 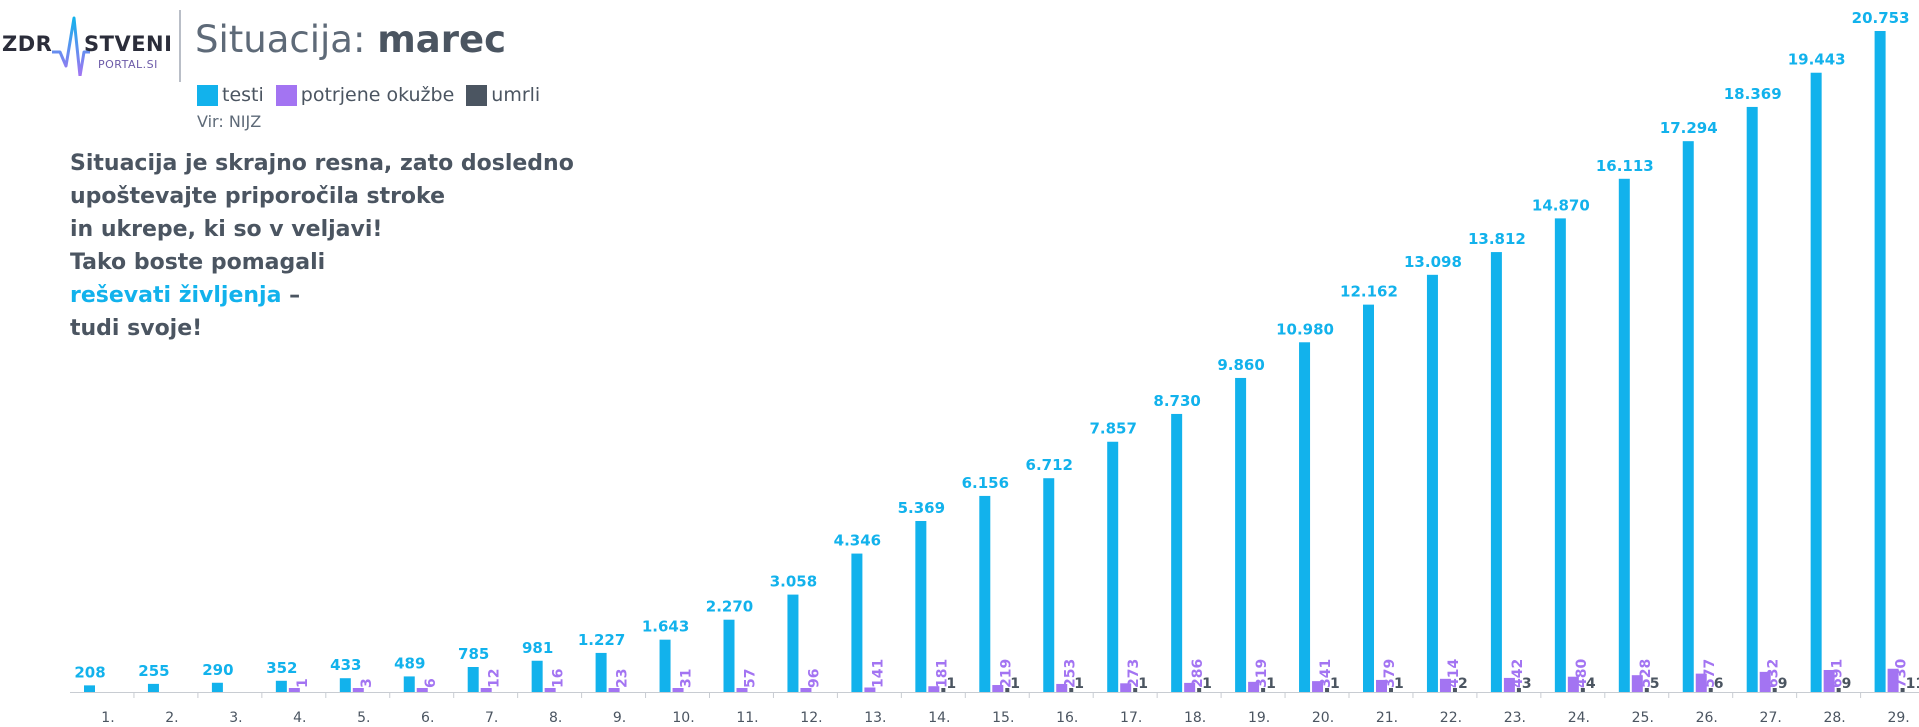 I want to click on message-line-3: in ukrepe, ki so v veljavi!, so click(x=226, y=229).